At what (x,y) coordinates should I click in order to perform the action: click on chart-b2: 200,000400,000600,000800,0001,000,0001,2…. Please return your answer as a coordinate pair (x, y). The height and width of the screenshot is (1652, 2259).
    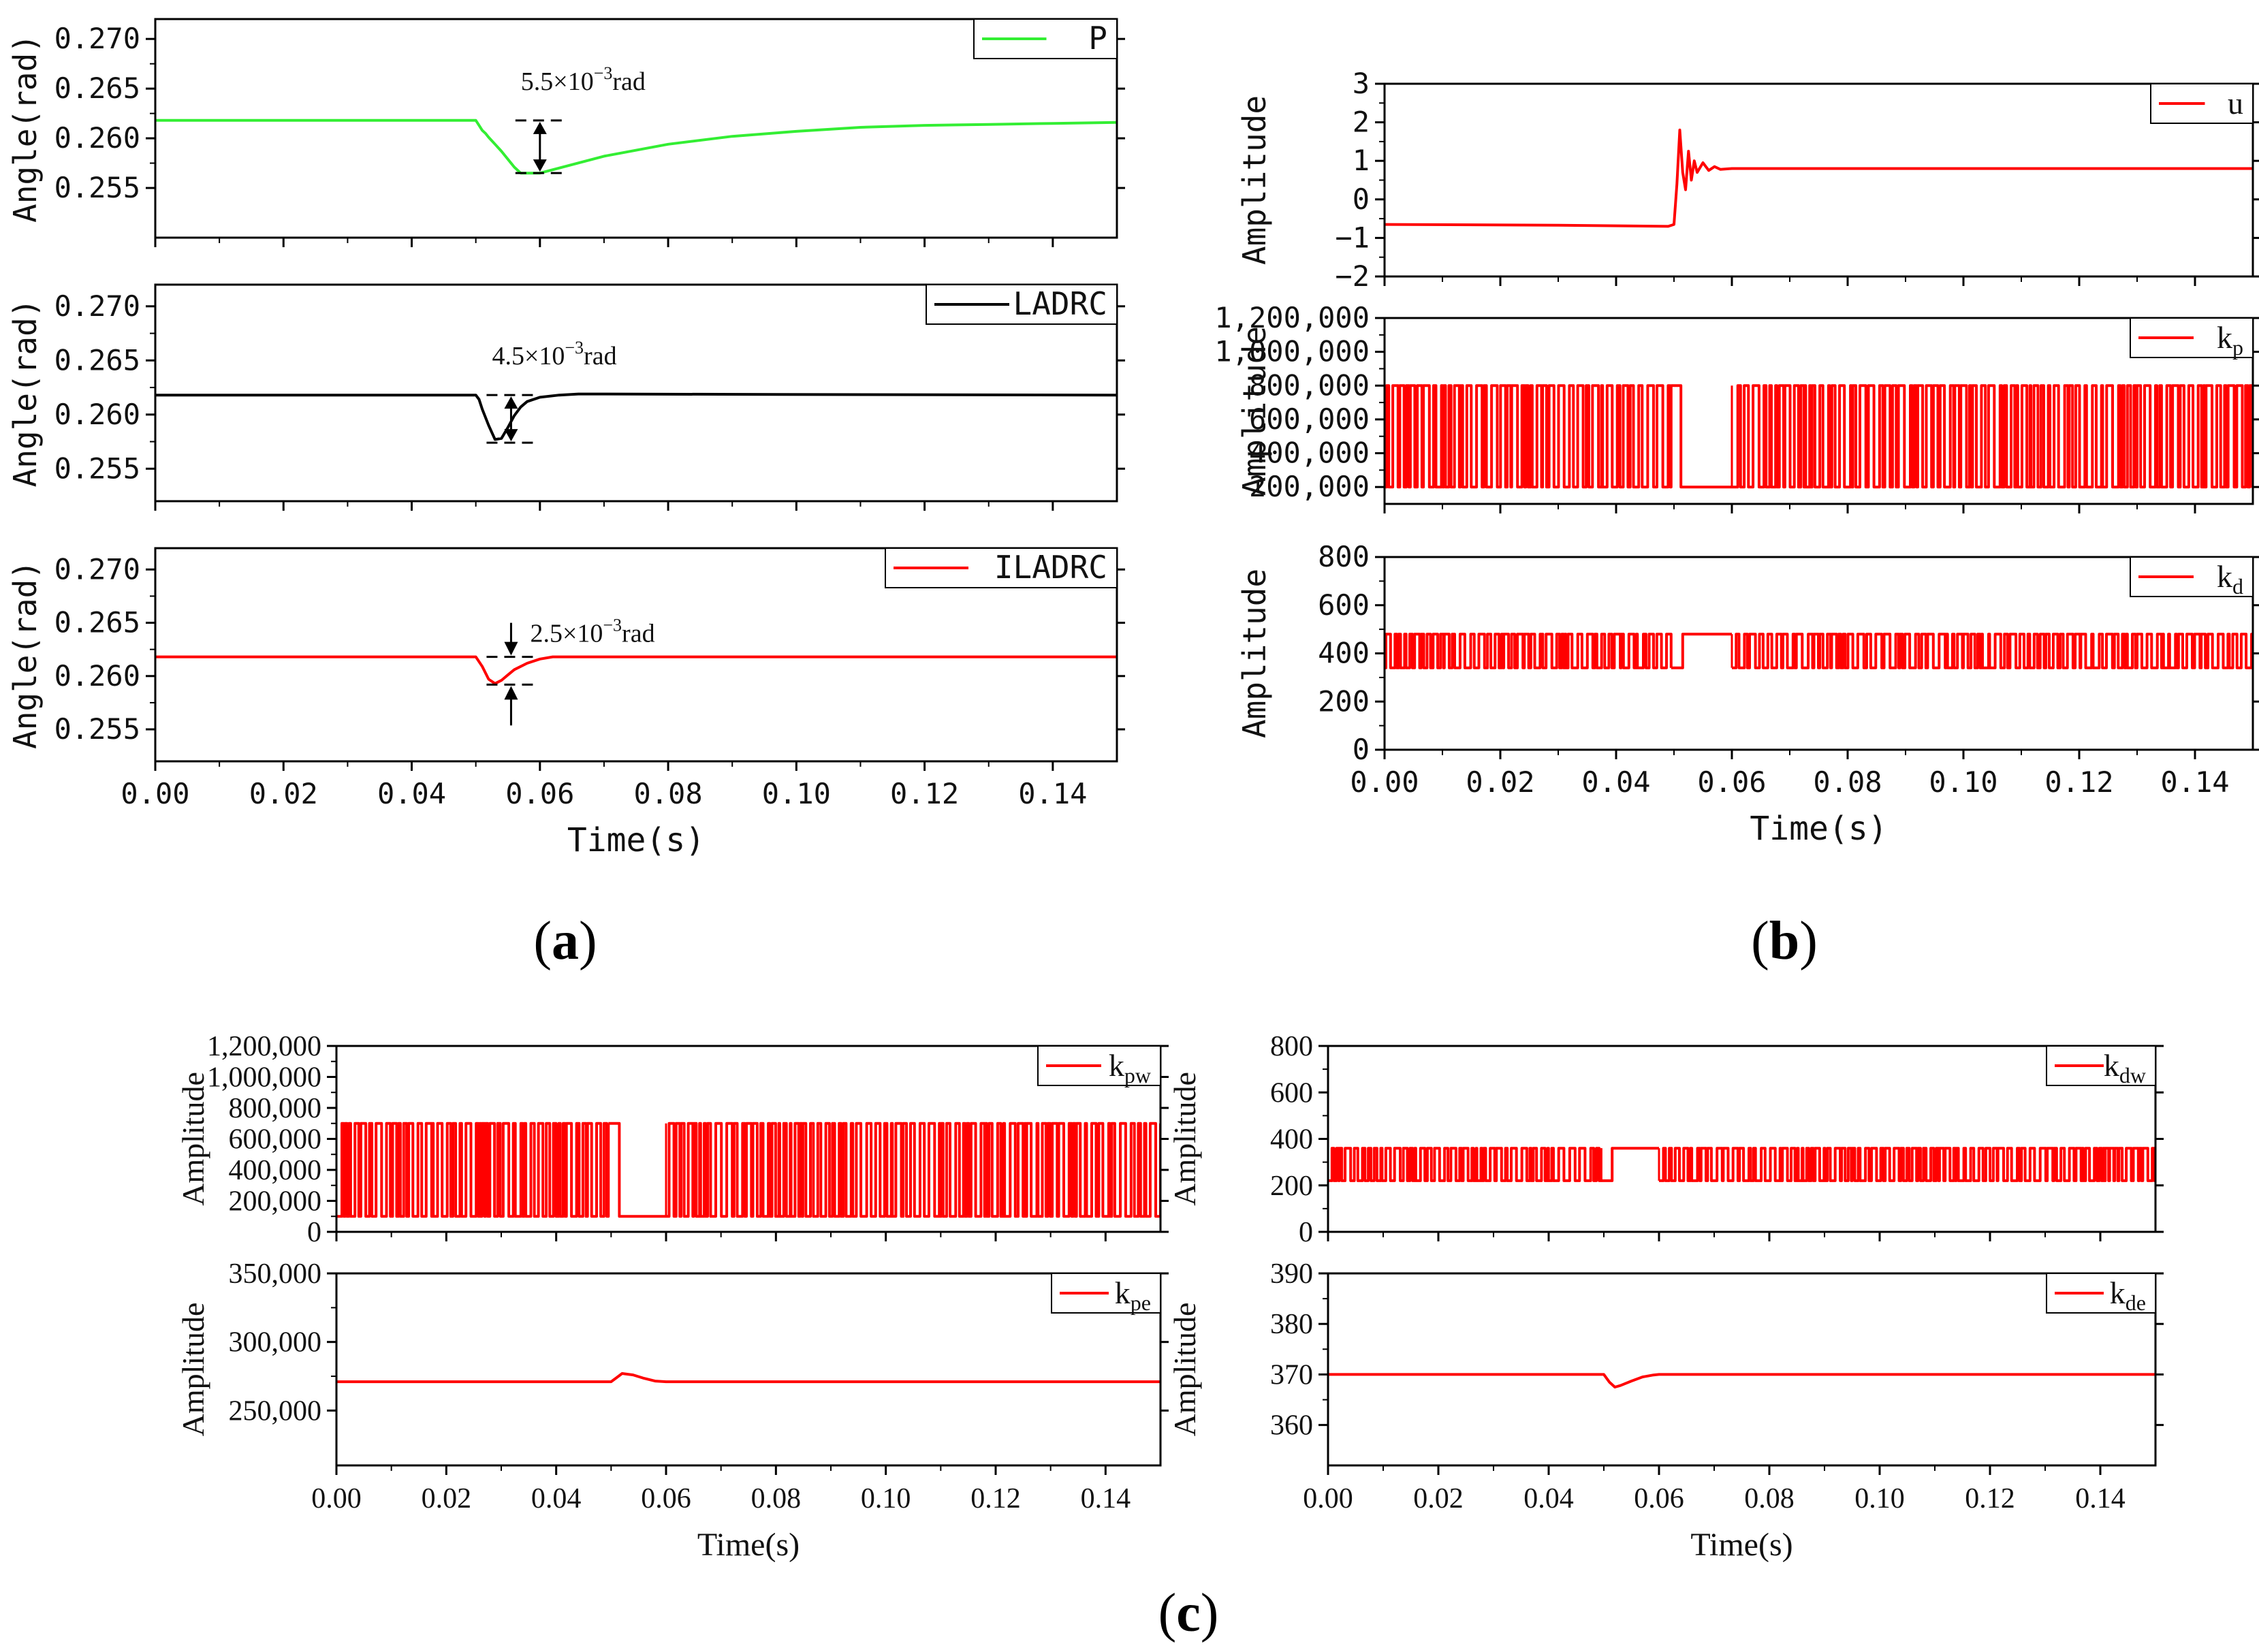
    Looking at the image, I should click on (1736, 407).